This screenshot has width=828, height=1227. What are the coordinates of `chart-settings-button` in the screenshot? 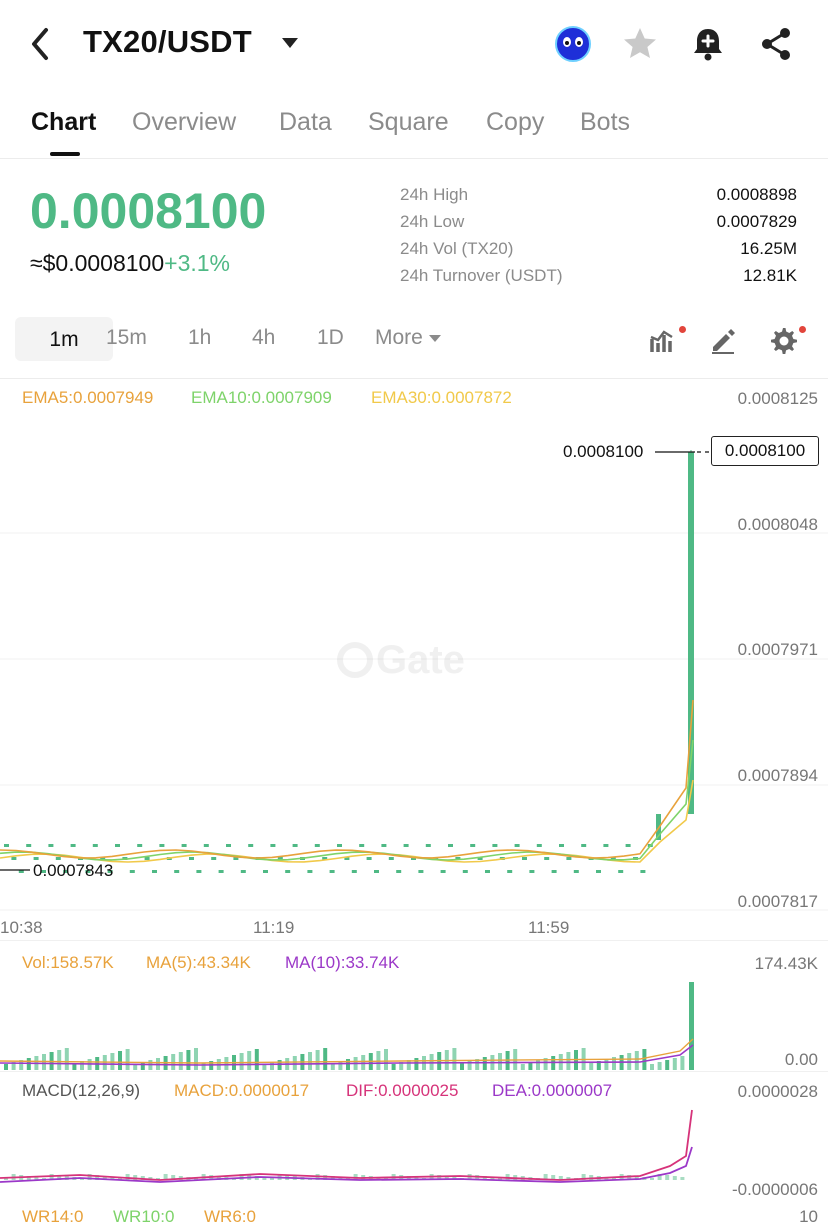 It's located at (783, 340).